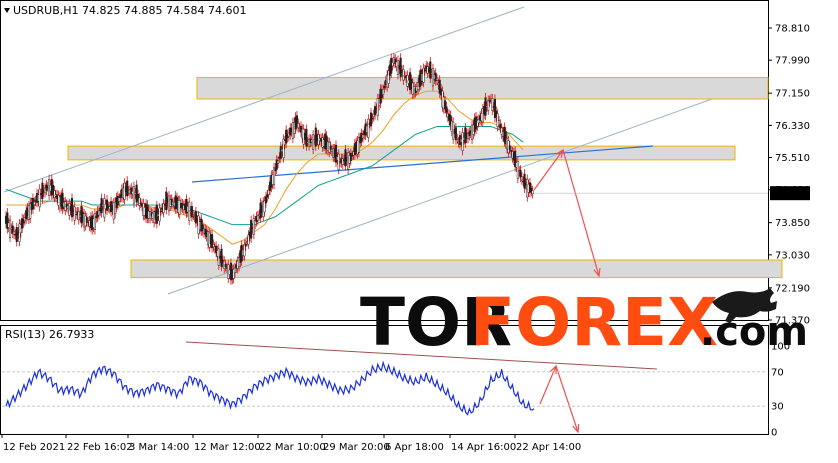  Describe the element at coordinates (292, 447) in the screenshot. I see `time-tick-label: 22 Mar 10:00` at that location.